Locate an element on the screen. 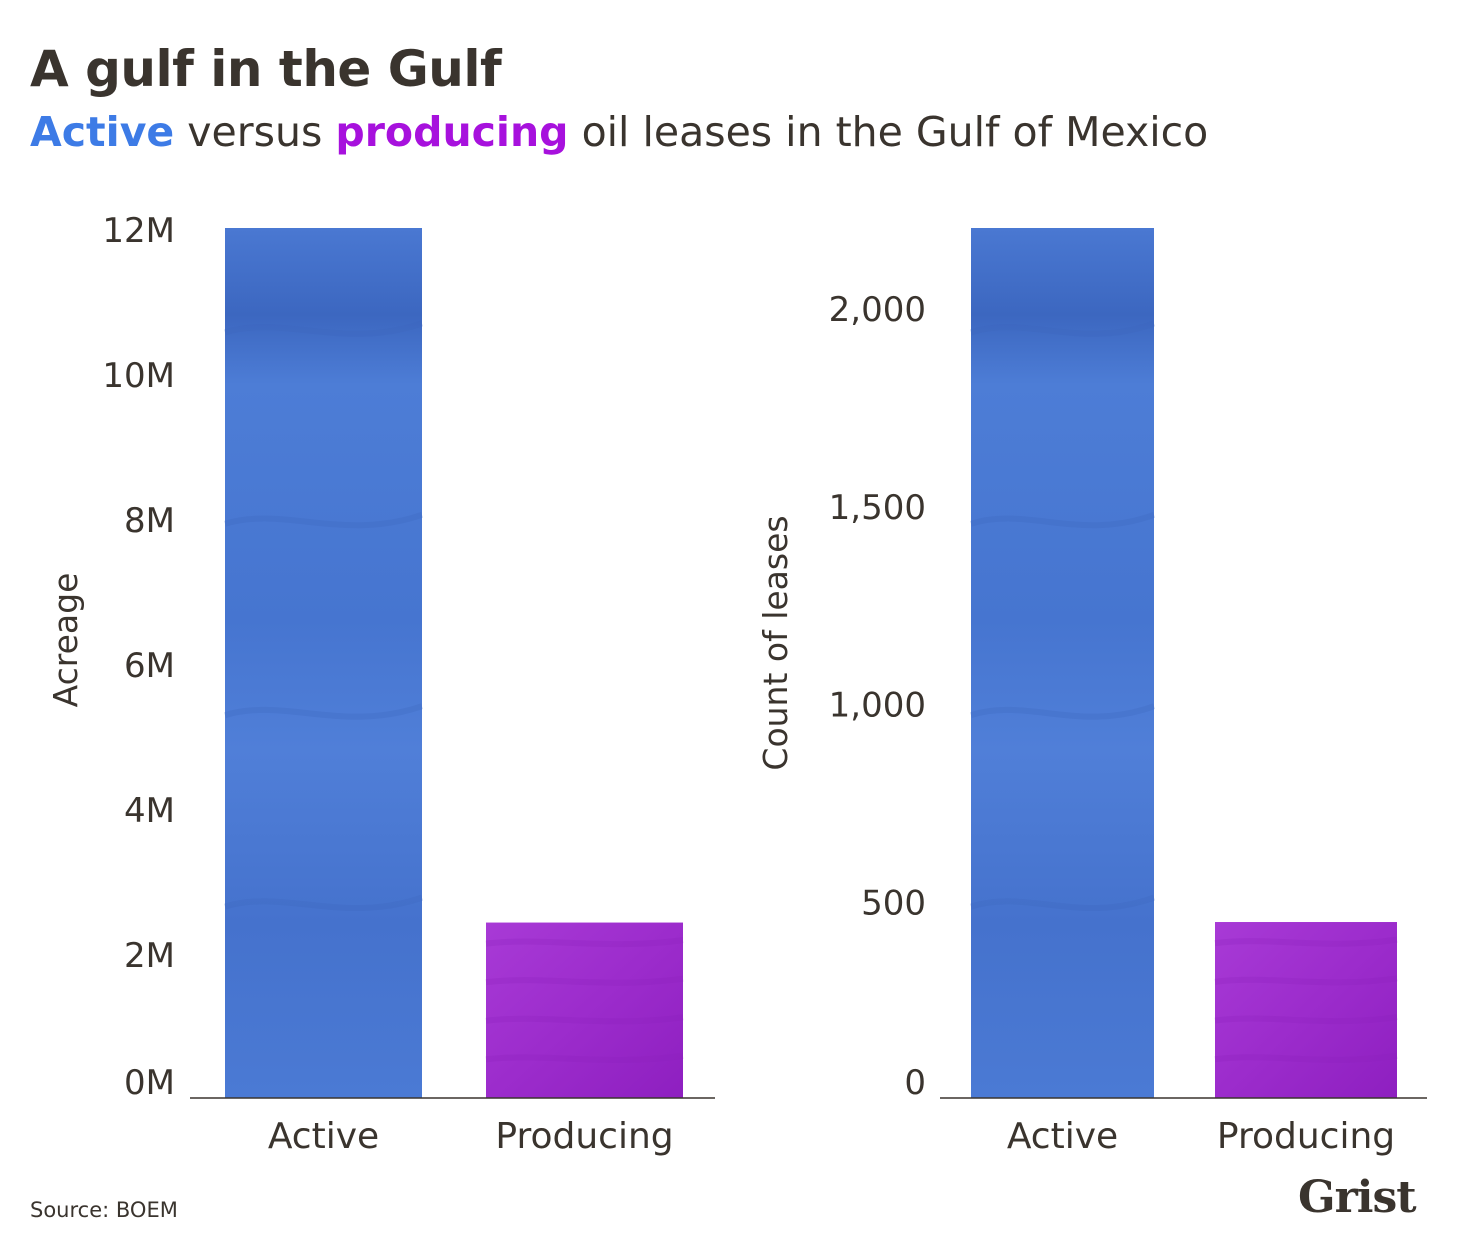 The image size is (1459, 1250). y-tick-label: 4M is located at coordinates (149, 811).